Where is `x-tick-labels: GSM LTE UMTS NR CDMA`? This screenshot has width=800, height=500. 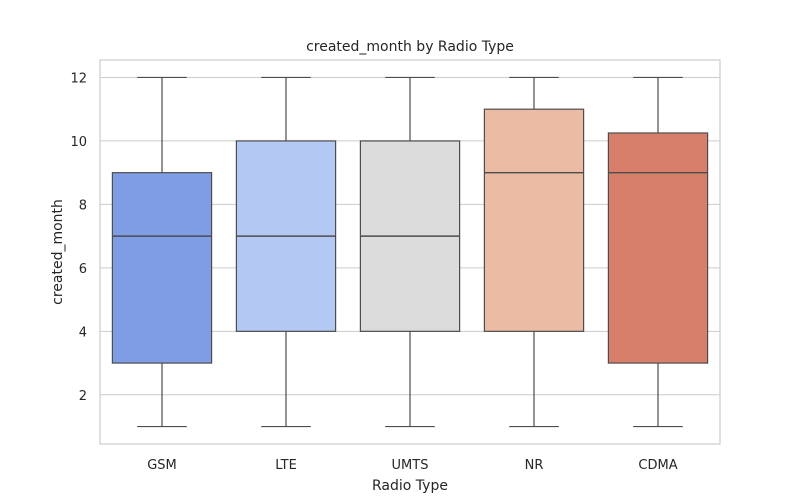
x-tick-labels: GSM LTE UMTS NR CDMA is located at coordinates (412, 465).